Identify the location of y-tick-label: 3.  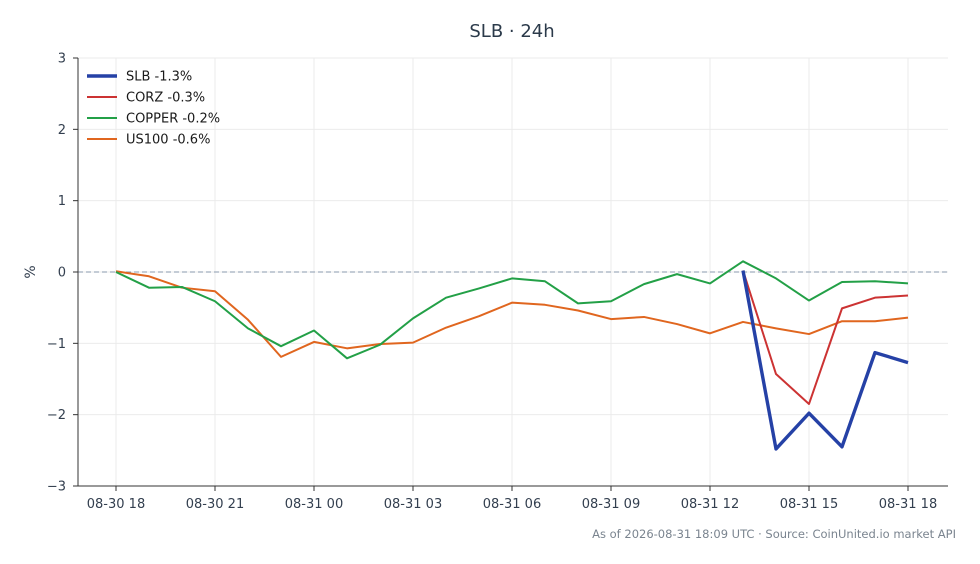
(62, 59).